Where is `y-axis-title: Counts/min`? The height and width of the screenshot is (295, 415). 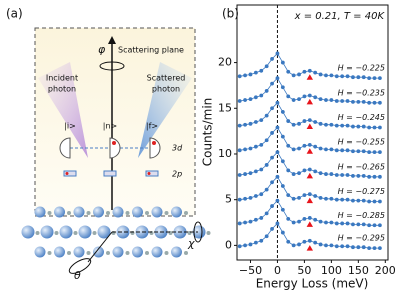
y-axis-title: Counts/min is located at coordinates (208, 132).